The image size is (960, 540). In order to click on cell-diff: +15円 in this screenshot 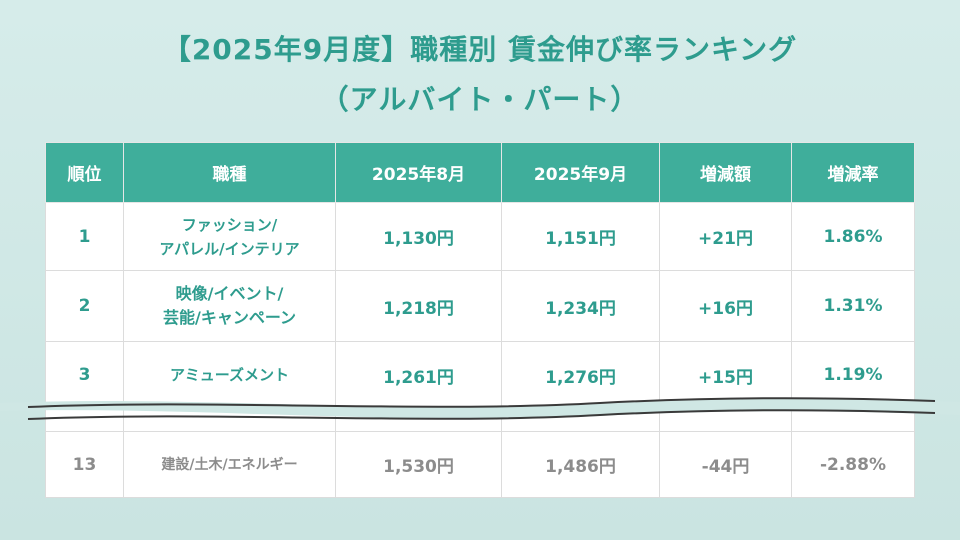, I will do `click(725, 375)`.